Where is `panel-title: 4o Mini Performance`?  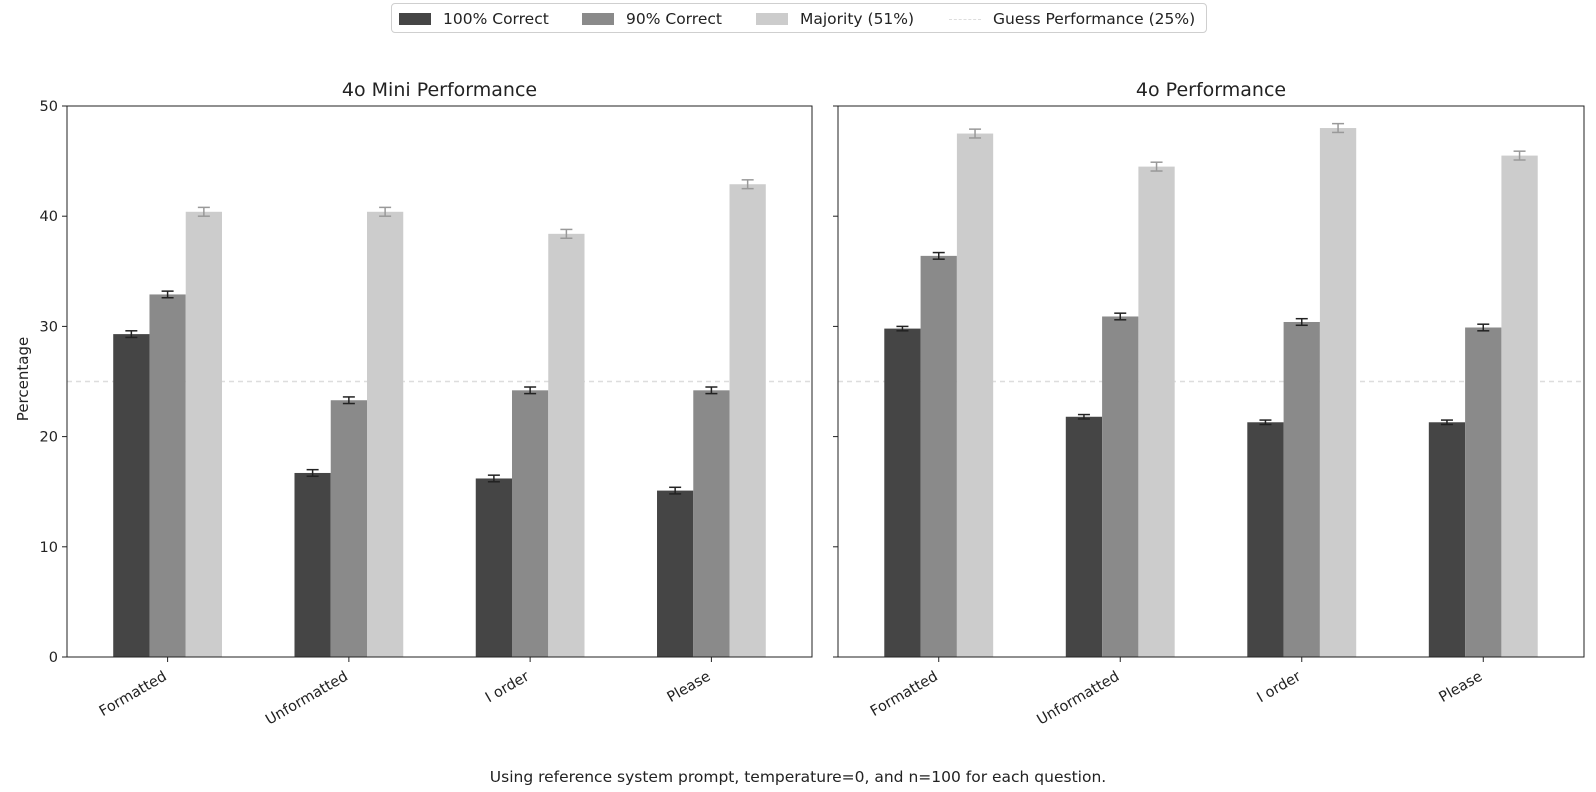
panel-title: 4o Mini Performance is located at coordinates (439, 90).